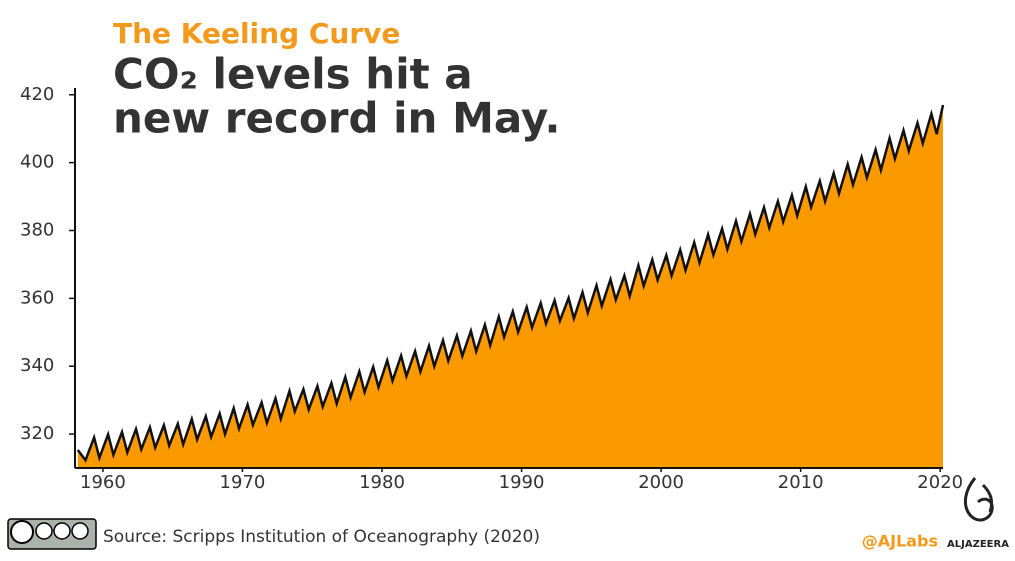  I want to click on y-tick-label: 400, so click(37, 162).